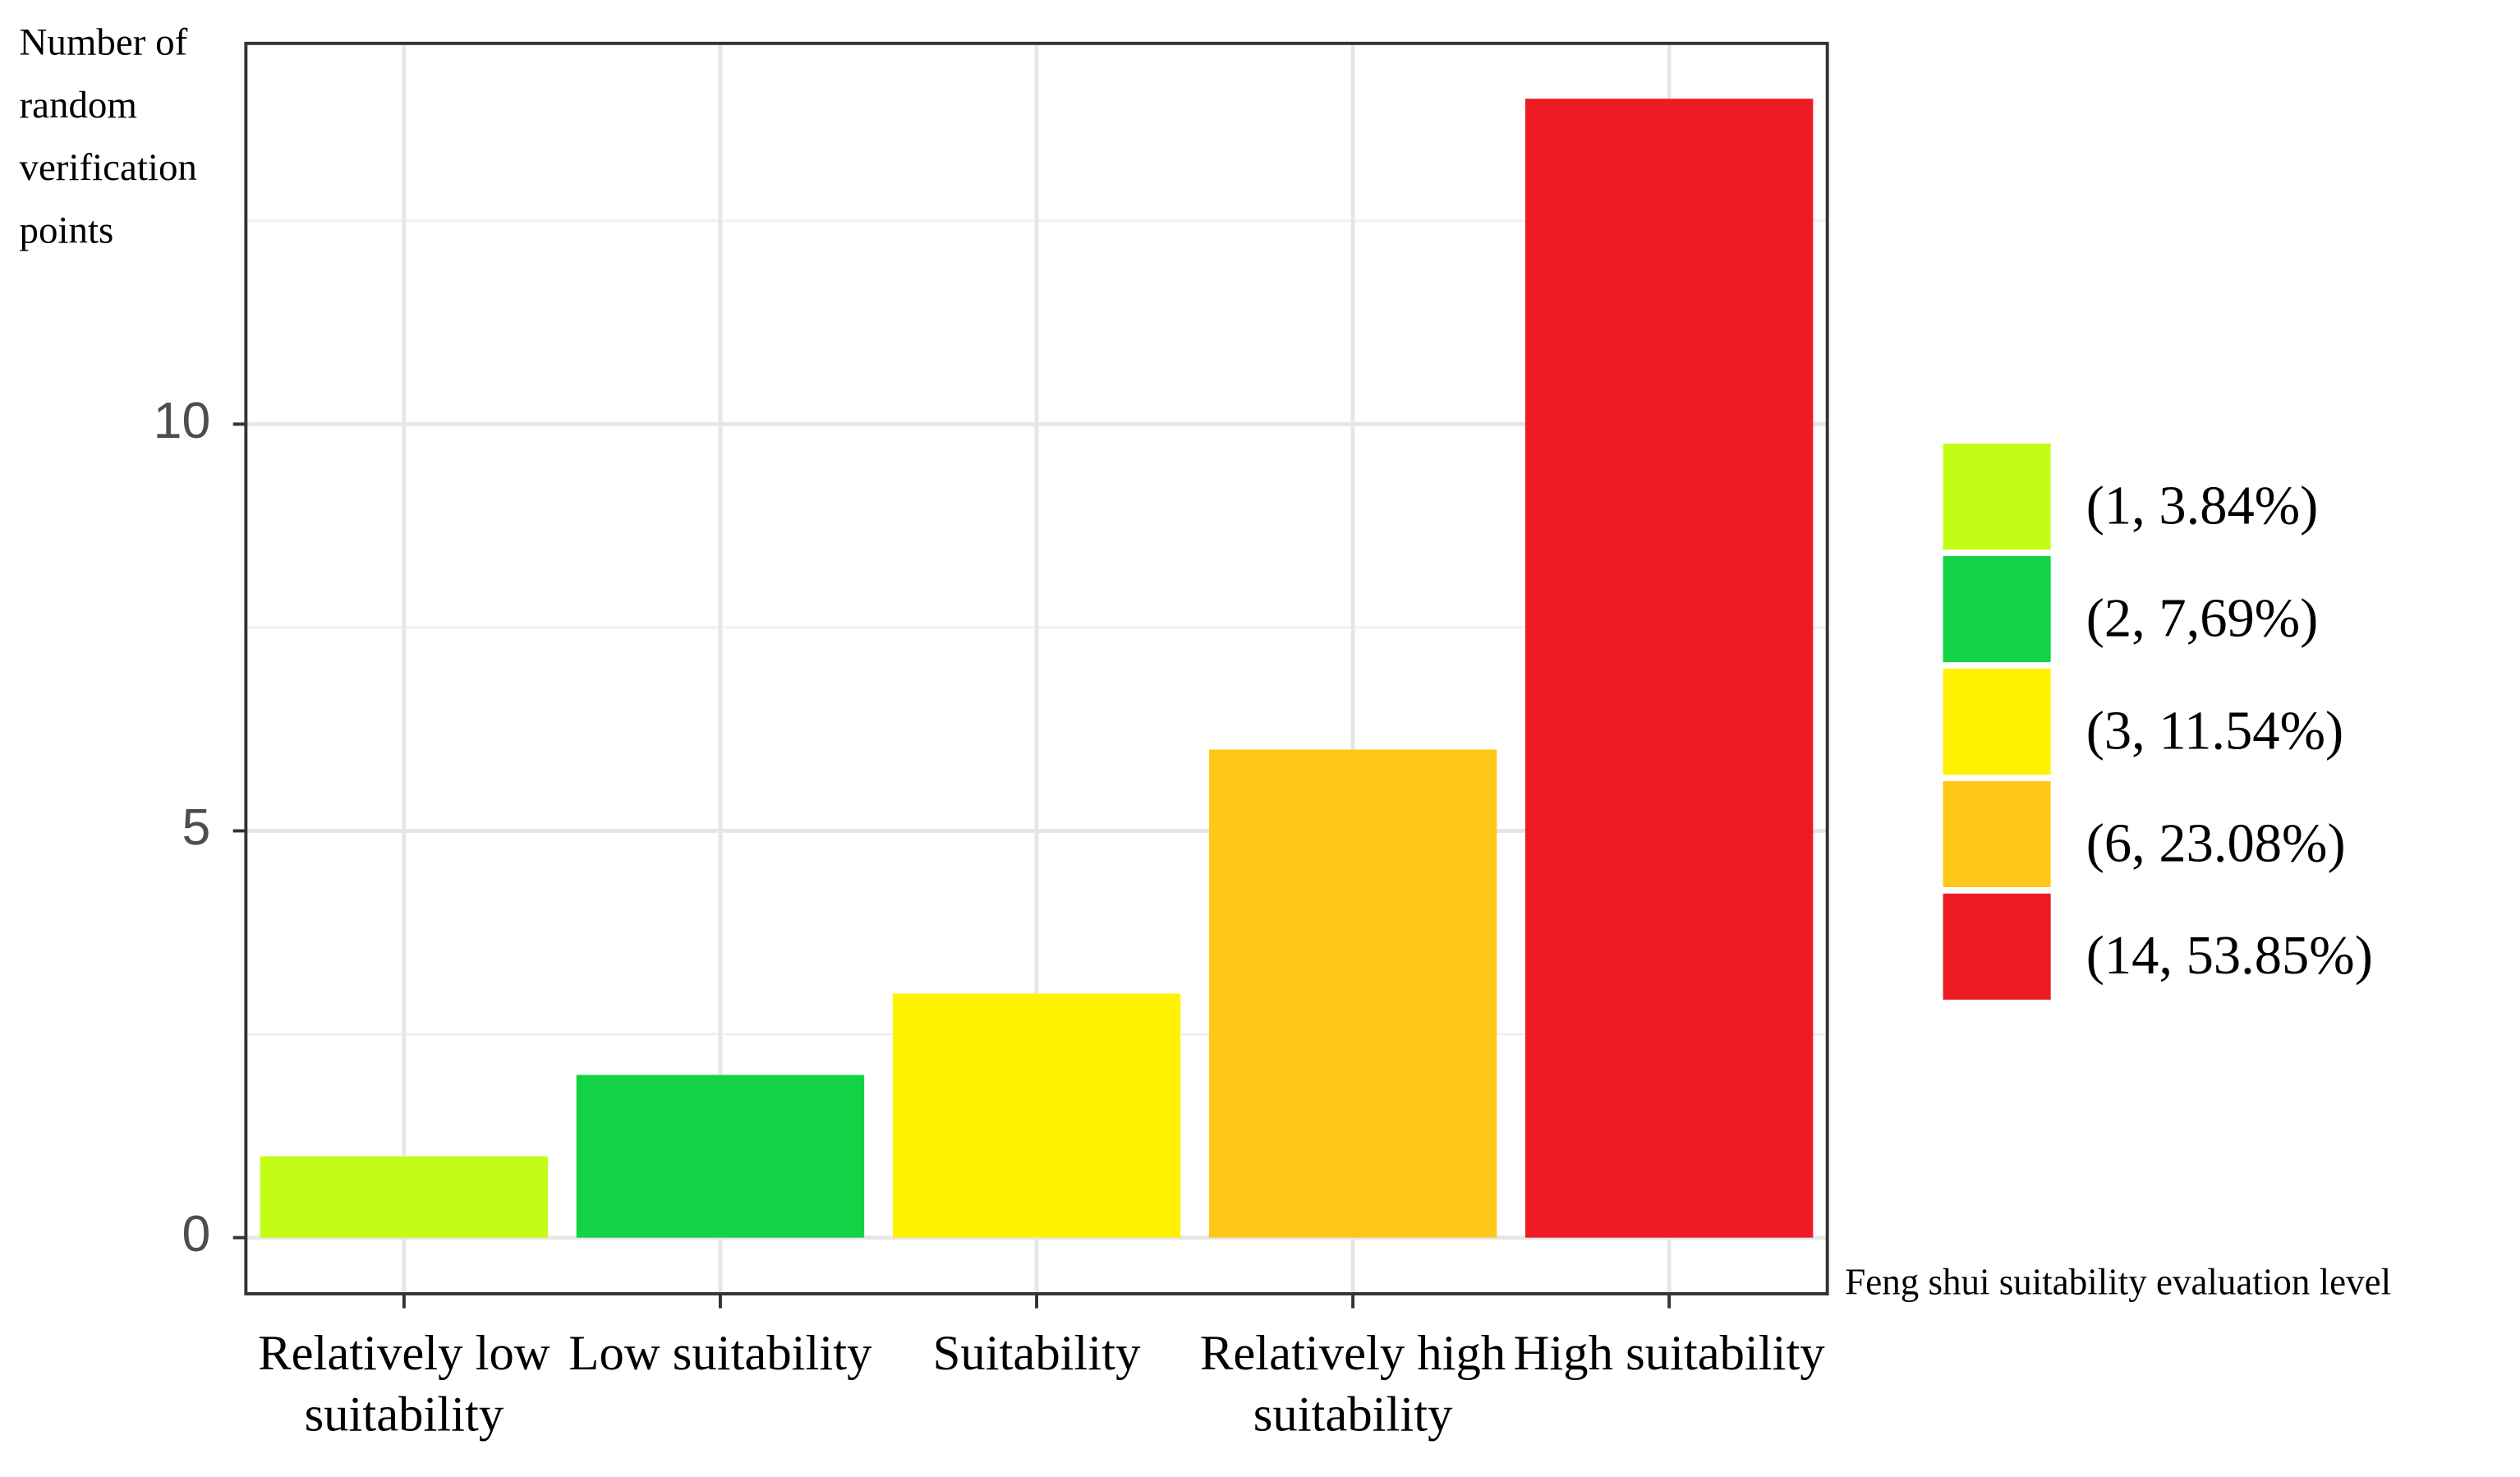 The height and width of the screenshot is (1477, 2520). I want to click on x-tick-label-box: Low suitability, so click(720, 1352).